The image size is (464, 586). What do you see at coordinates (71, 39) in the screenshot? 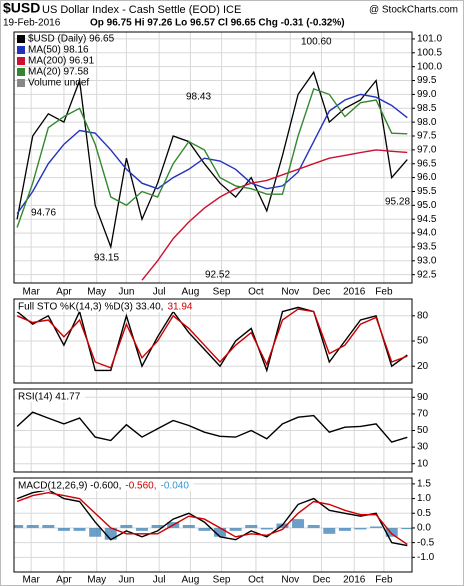
I see `legend-label: $USD (Daily) 96.65` at bounding box center [71, 39].